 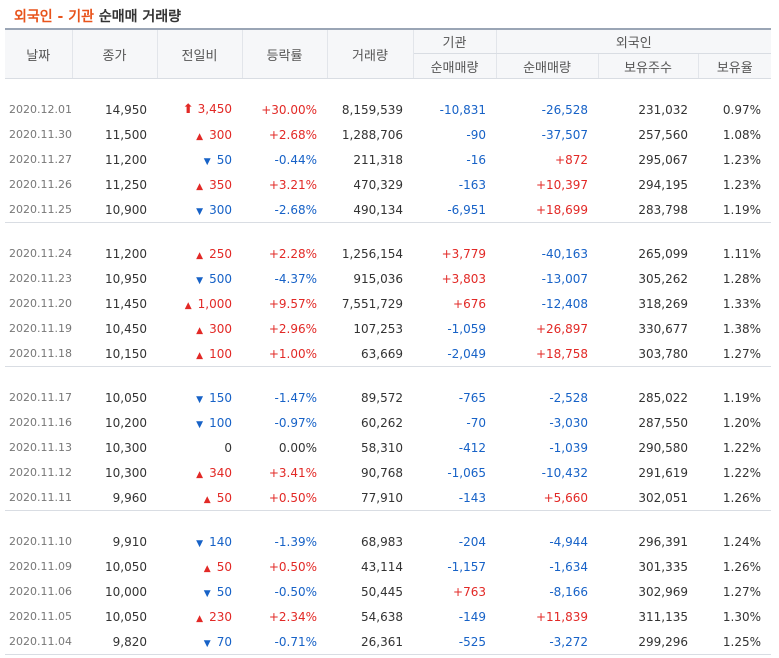 What do you see at coordinates (39, 54) in the screenshot?
I see `header-date: 날짜` at bounding box center [39, 54].